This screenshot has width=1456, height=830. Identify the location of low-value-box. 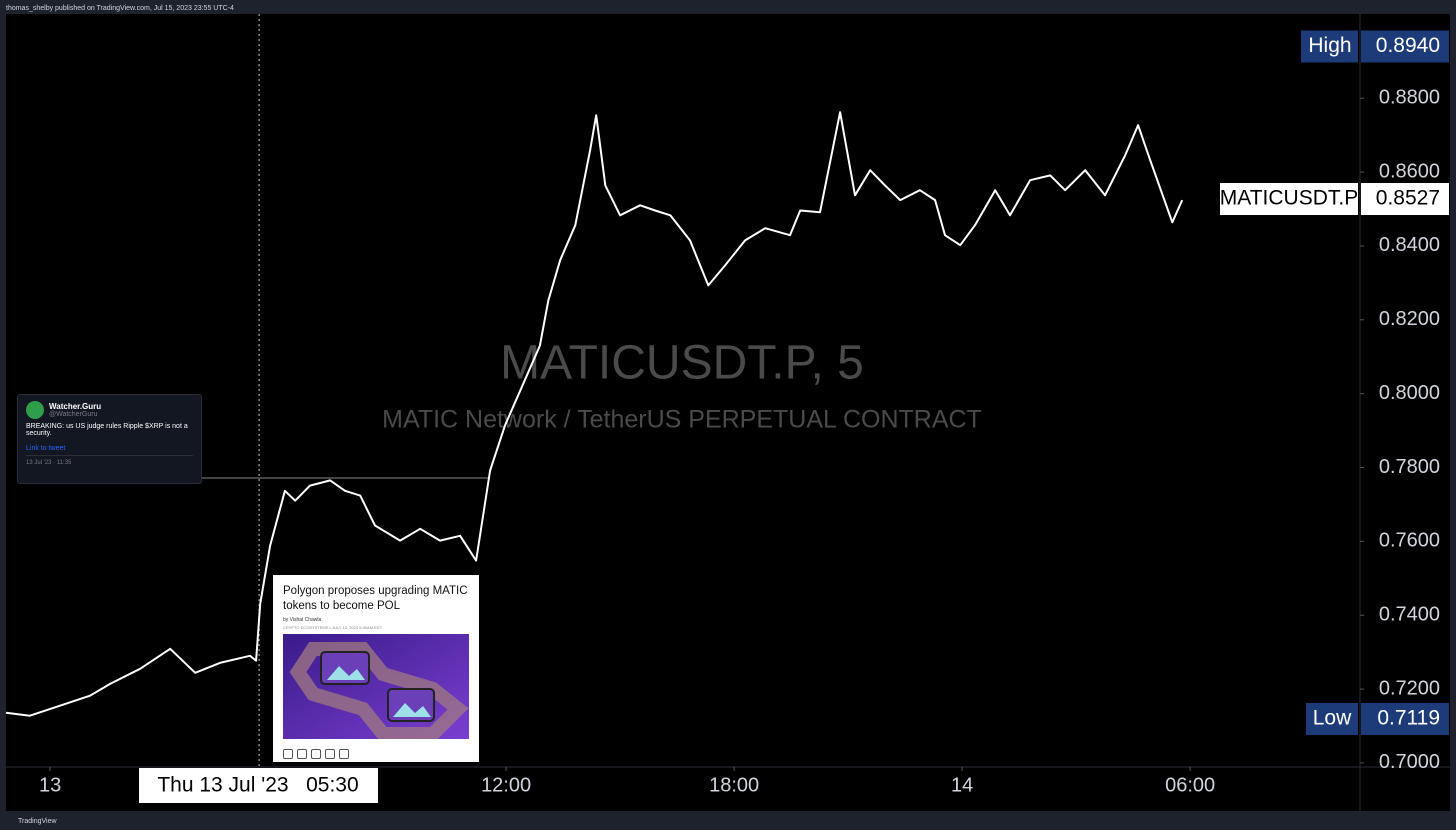
(1405, 718).